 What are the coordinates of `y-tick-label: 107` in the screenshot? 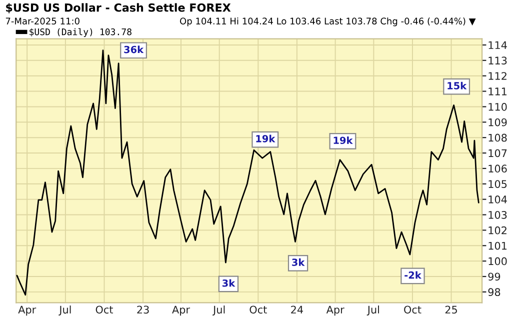 It's located at (497, 153).